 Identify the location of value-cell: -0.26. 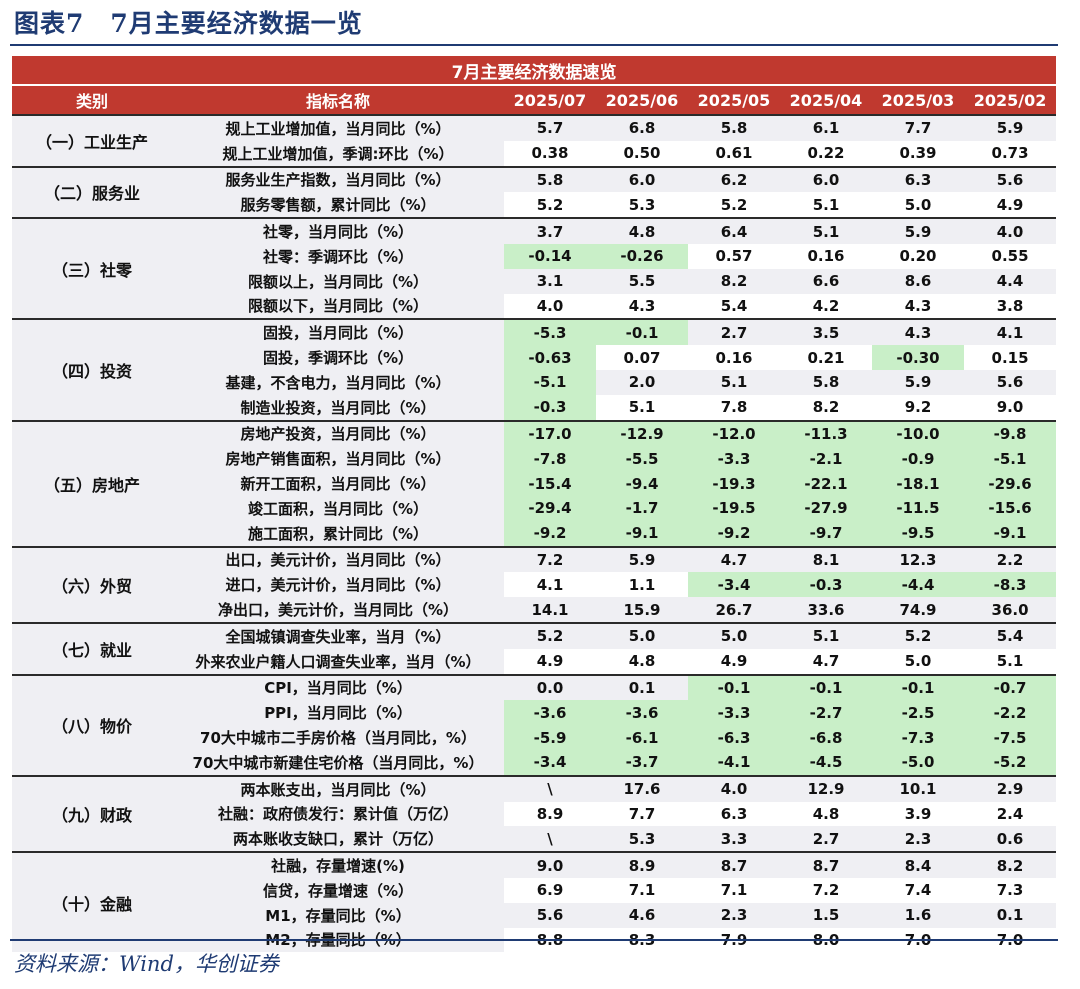
(642, 256).